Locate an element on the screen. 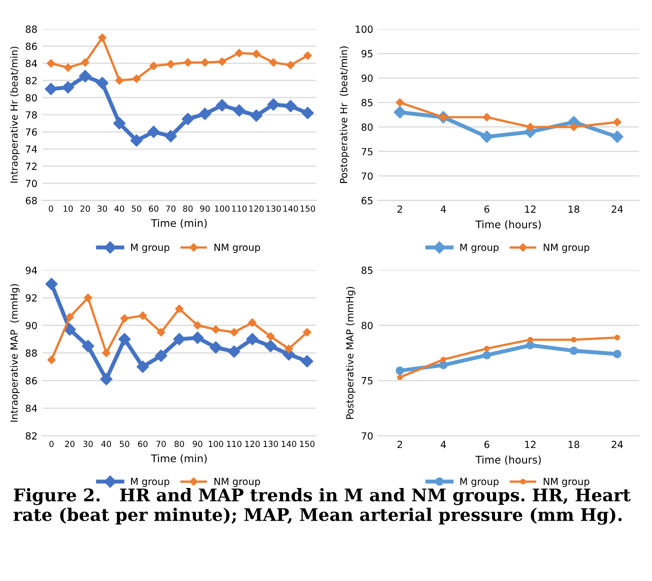  y-tick-label: 74 is located at coordinates (31, 149).